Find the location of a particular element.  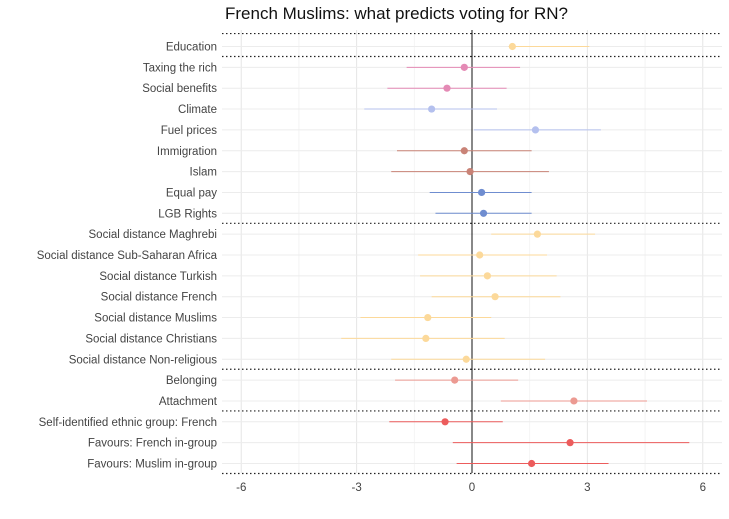

y-tick-label: Taxing the rich is located at coordinates (180, 68).